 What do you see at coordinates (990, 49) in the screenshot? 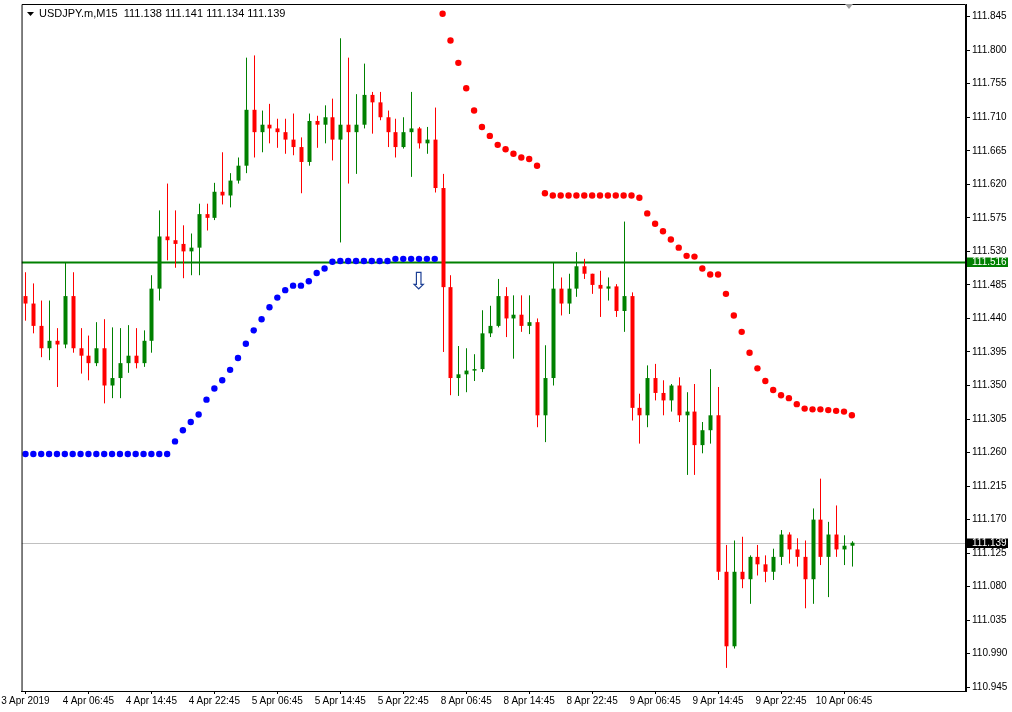
I see `y-tick-label: 111.800` at bounding box center [990, 49].